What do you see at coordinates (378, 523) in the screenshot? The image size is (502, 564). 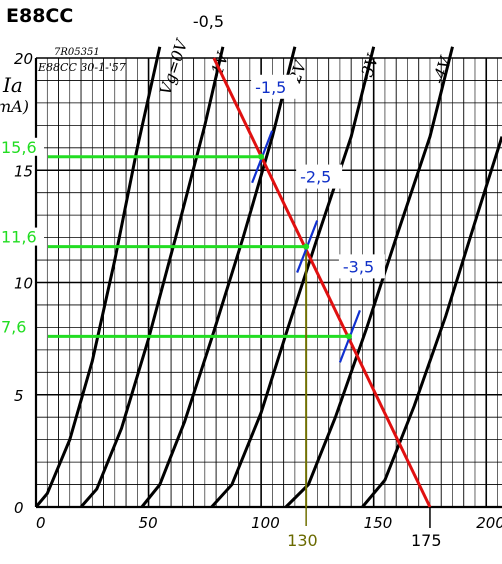 I see `x-tick-label: 150` at bounding box center [378, 523].